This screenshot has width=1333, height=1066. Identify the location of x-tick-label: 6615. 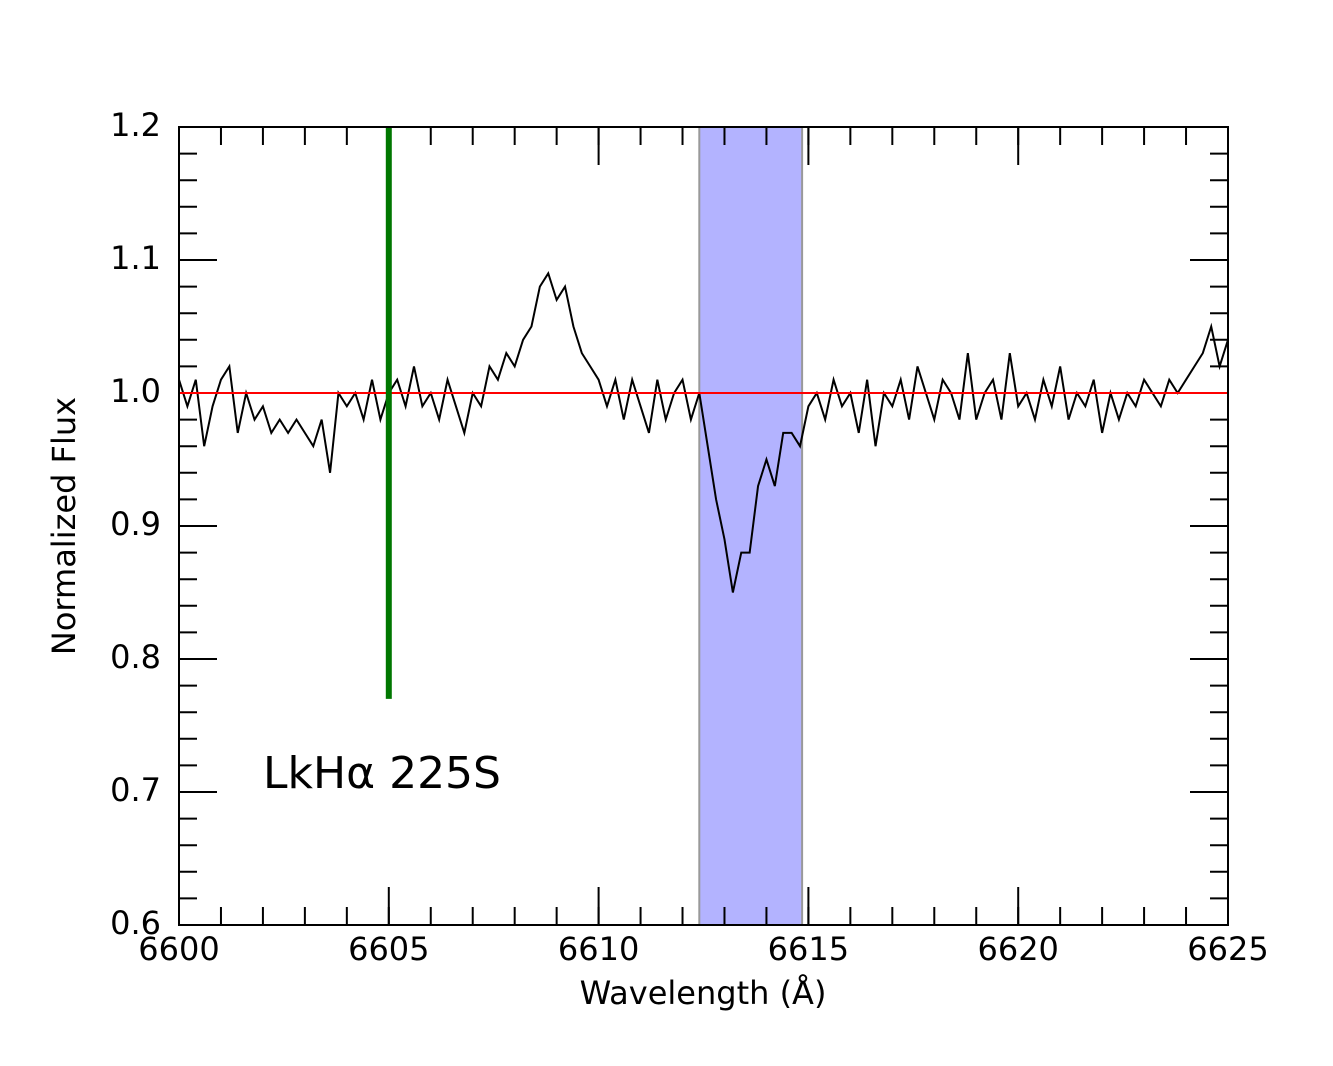
(808, 949).